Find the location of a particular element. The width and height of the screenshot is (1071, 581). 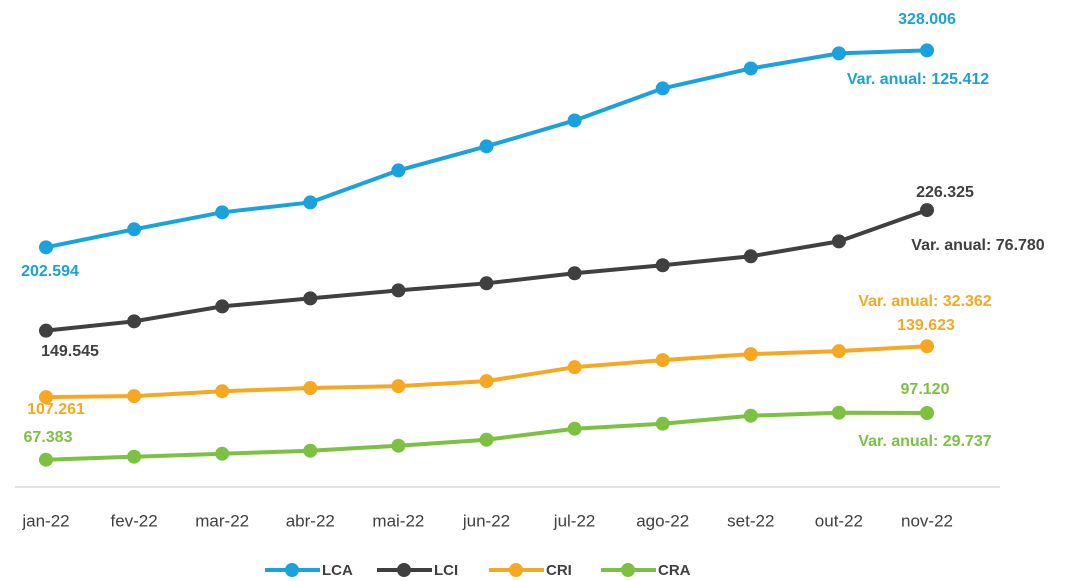

data-label: 328.006 is located at coordinates (927, 19).